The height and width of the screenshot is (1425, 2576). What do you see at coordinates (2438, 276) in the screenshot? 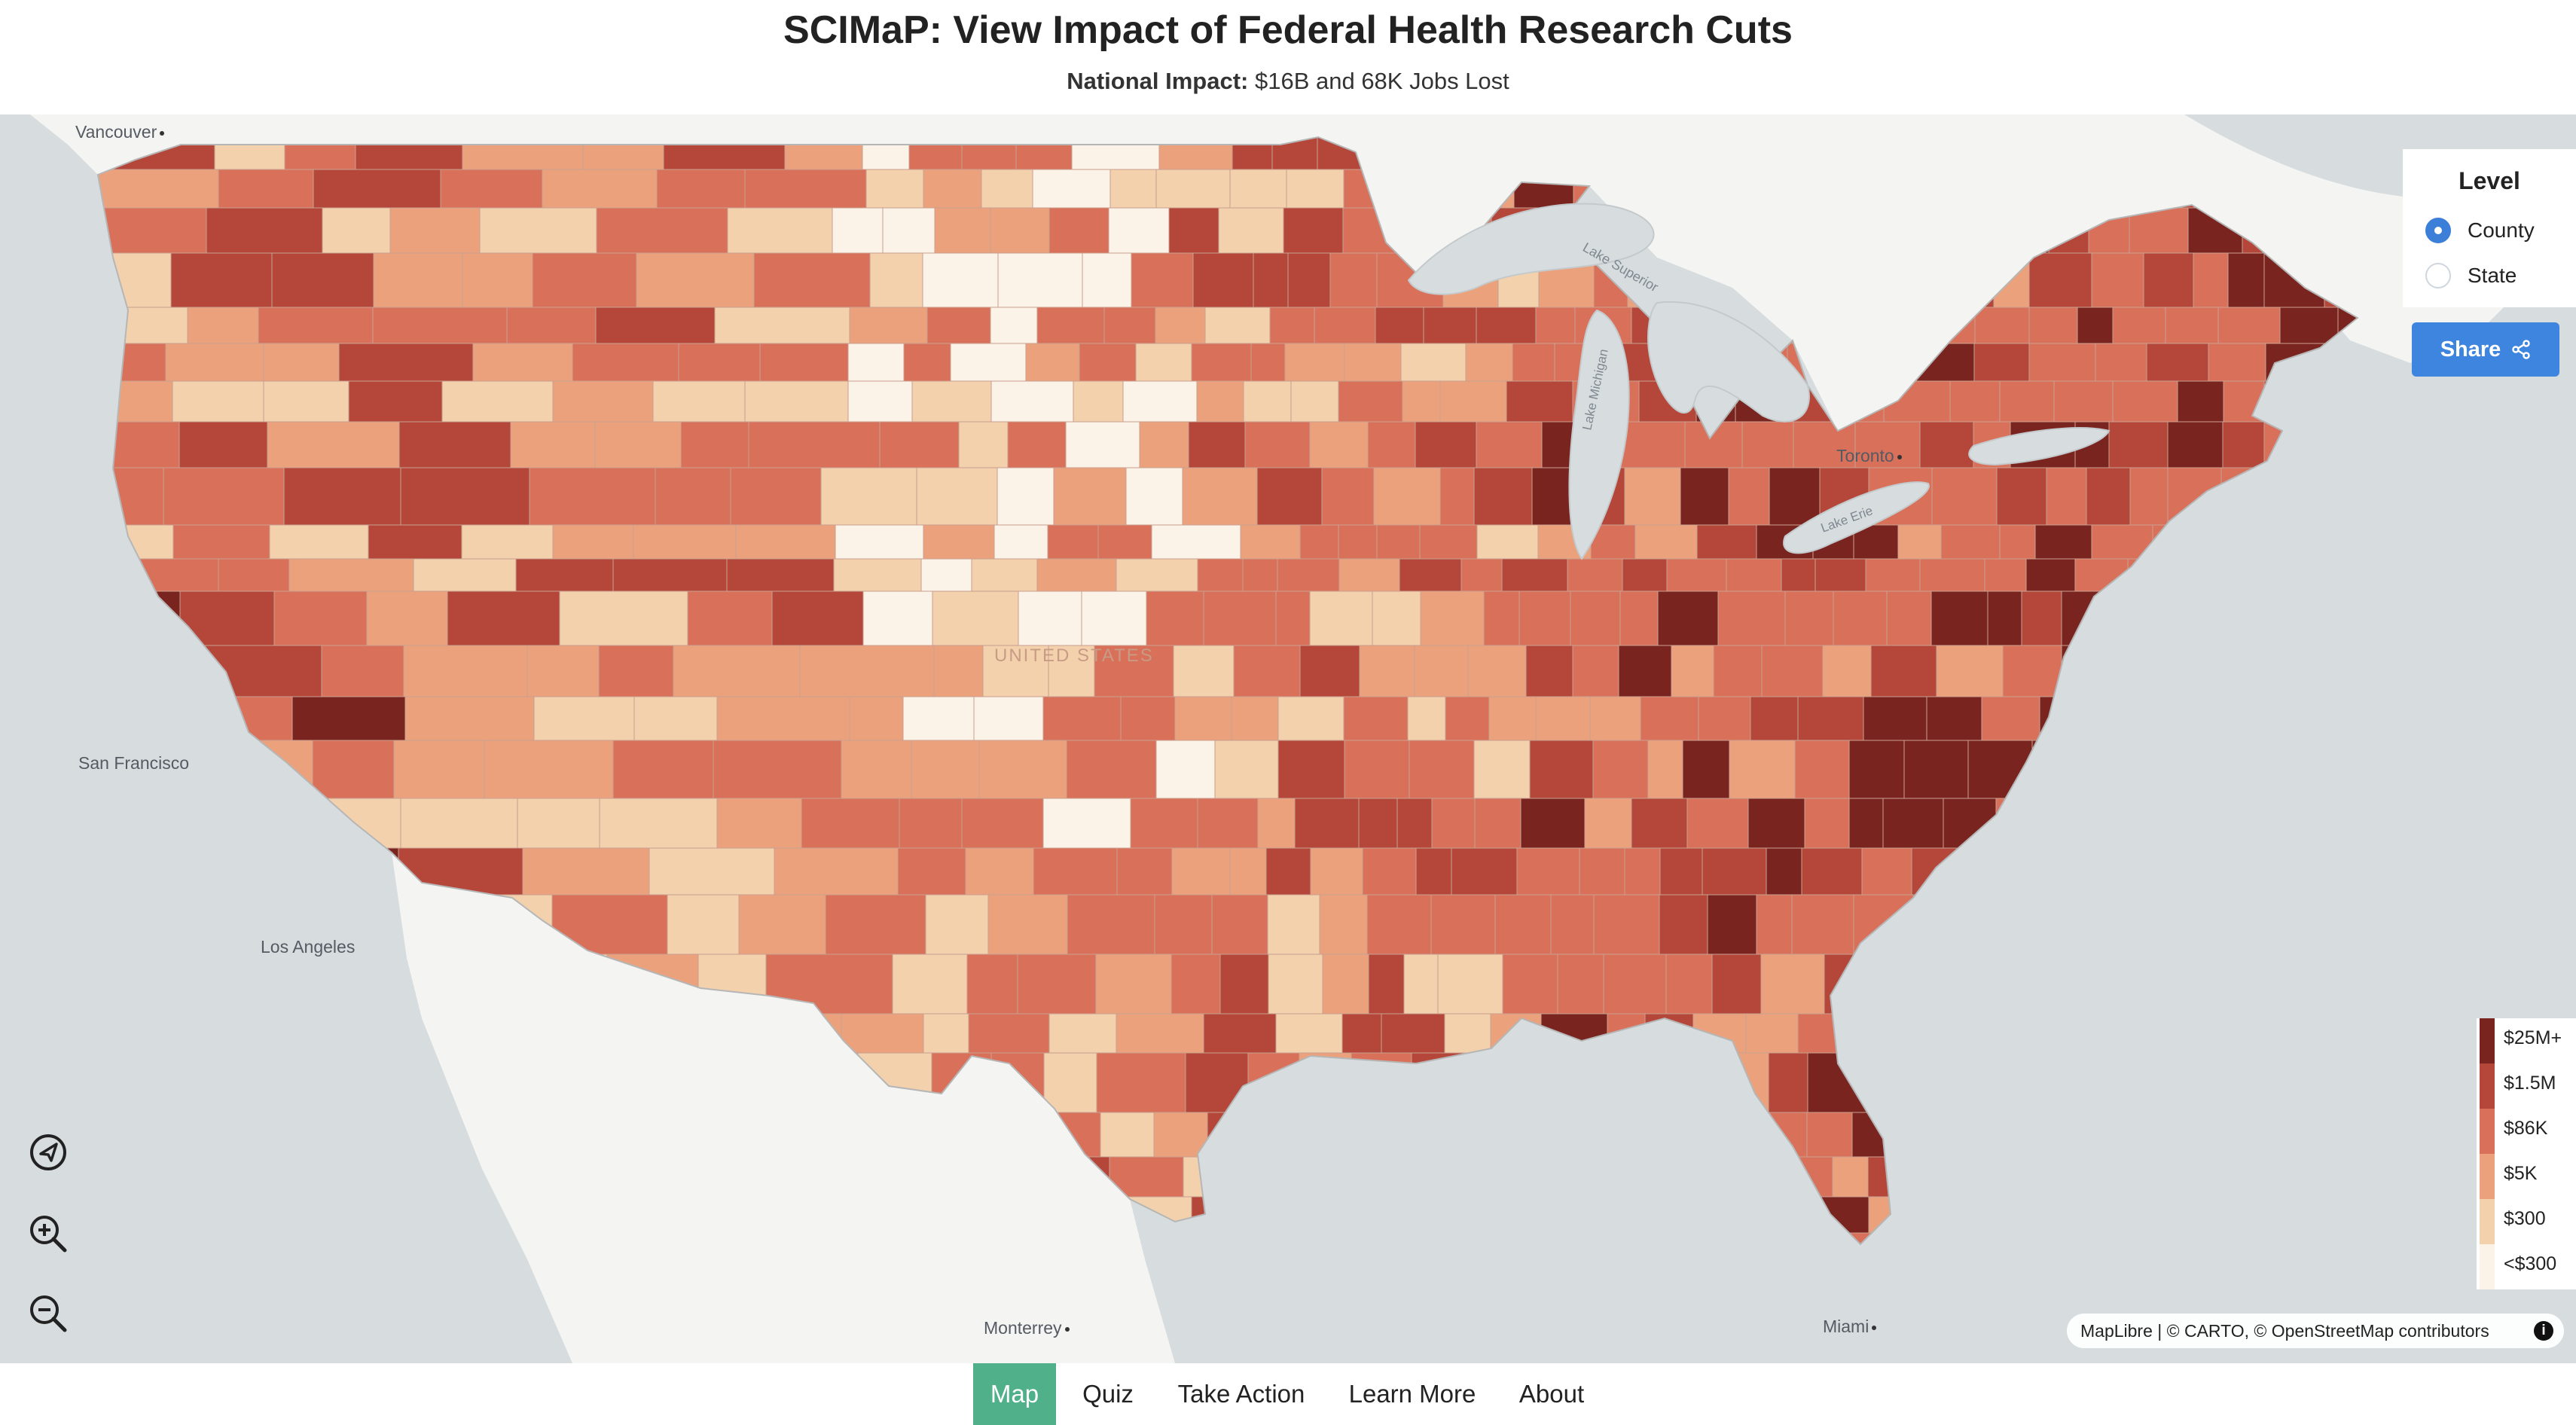
I see `state-radio` at bounding box center [2438, 276].